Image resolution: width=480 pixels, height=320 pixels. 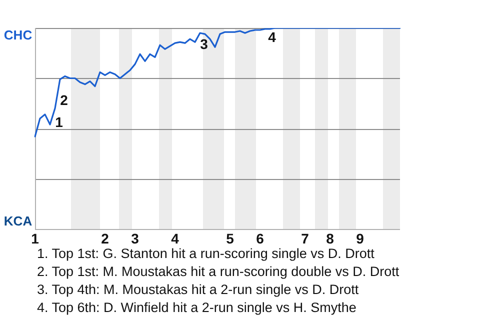 I want to click on text: KCA, so click(x=18, y=221).